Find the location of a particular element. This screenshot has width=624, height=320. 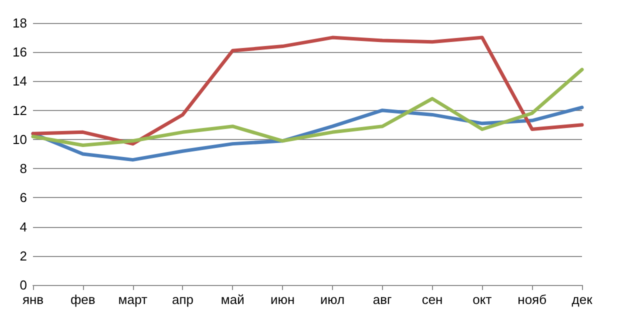

x-tick-label: июн is located at coordinates (282, 299).